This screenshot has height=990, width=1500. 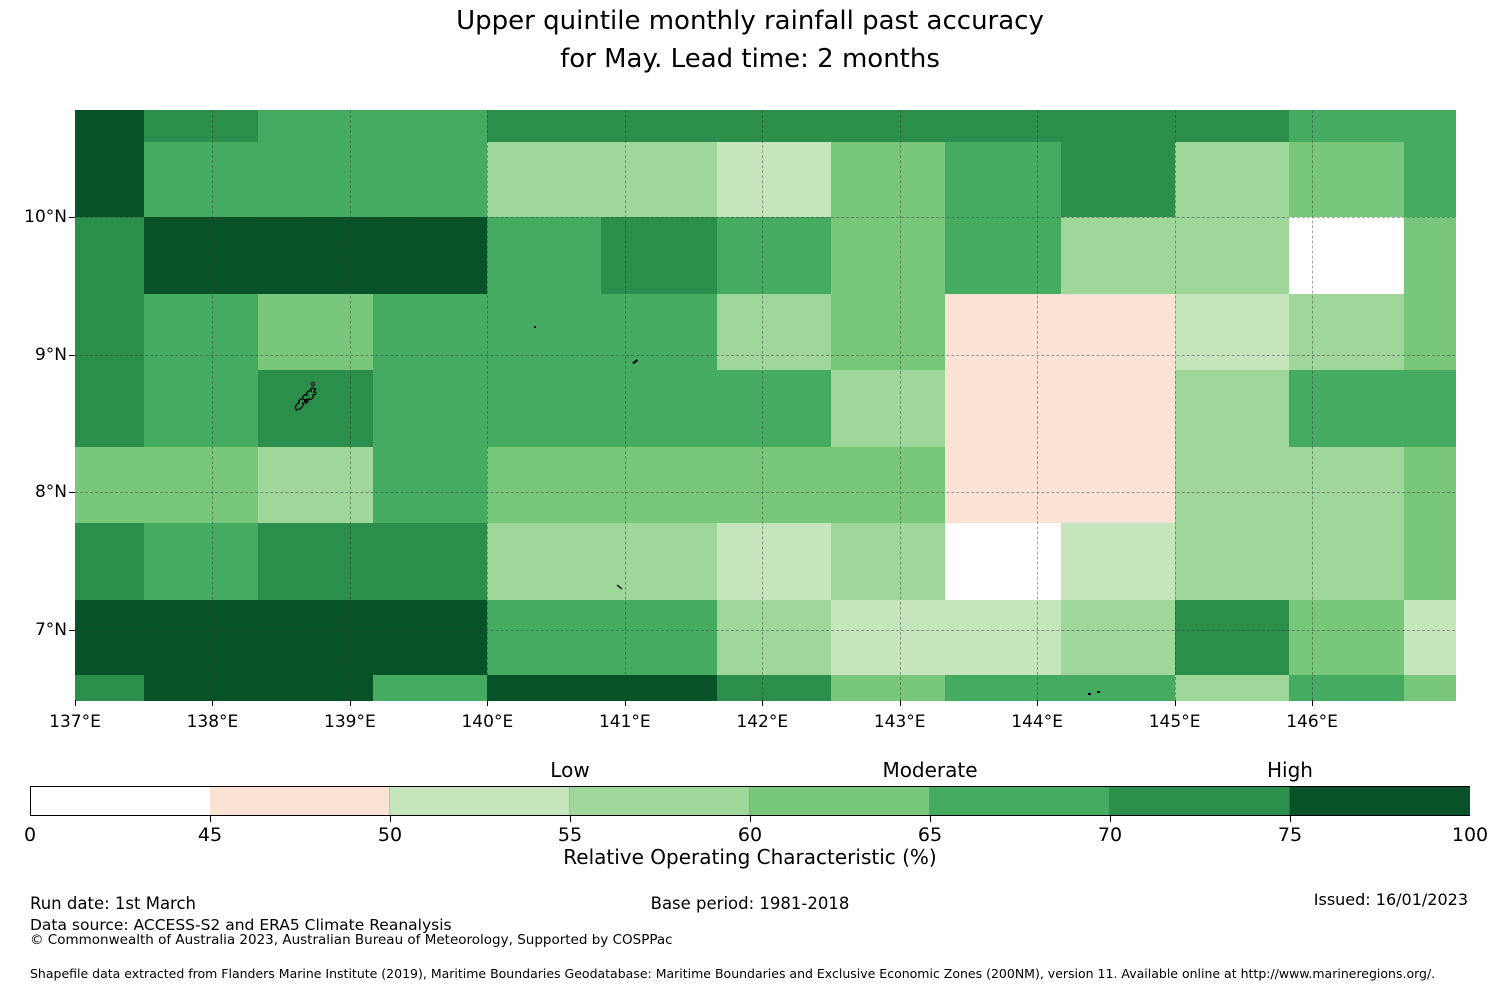 What do you see at coordinates (624, 722) in the screenshot?
I see `x-axis-tick-label: 141°E` at bounding box center [624, 722].